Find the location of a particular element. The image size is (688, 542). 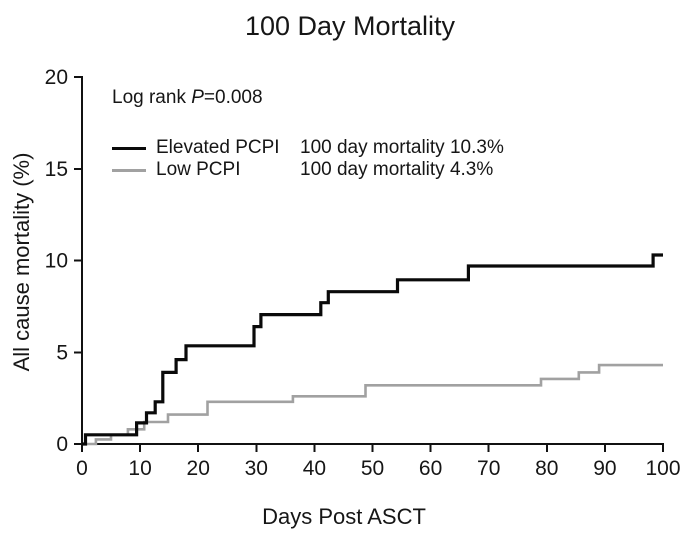

y-tick-label: 20 is located at coordinates (56, 77).